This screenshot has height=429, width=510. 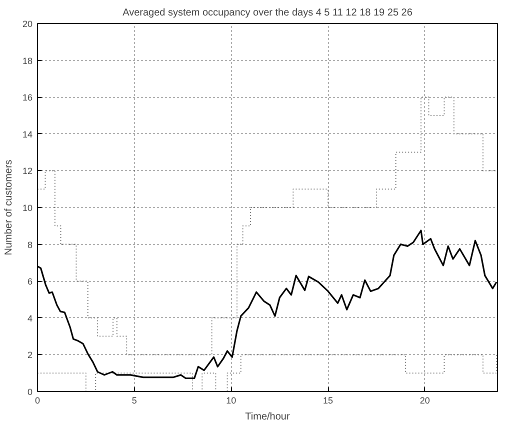 What do you see at coordinates (27, 24) in the screenshot?
I see `y-tick-label: 20` at bounding box center [27, 24].